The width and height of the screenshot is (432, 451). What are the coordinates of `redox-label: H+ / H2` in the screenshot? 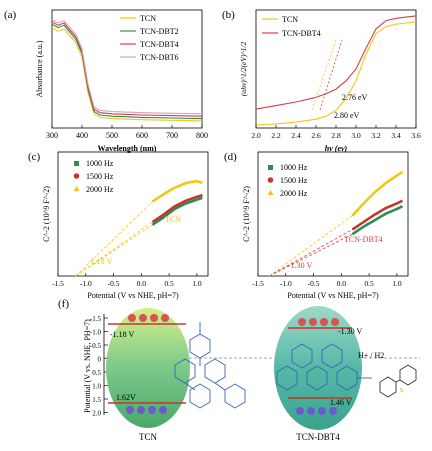 It's located at (371, 355).